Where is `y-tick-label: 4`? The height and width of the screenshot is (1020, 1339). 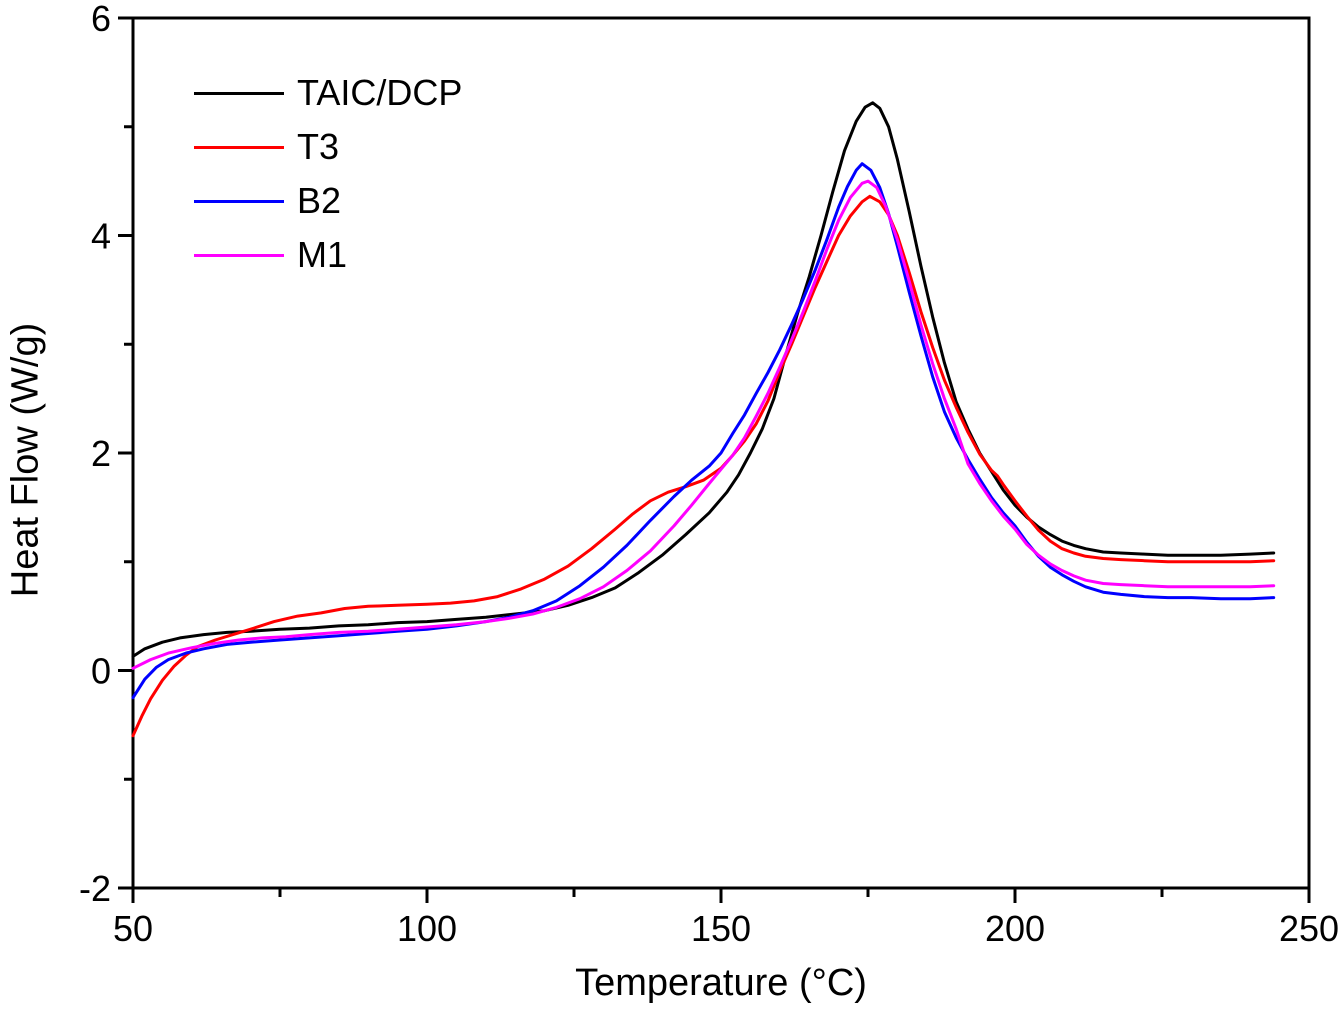
y-tick-label: 4 is located at coordinates (101, 236).